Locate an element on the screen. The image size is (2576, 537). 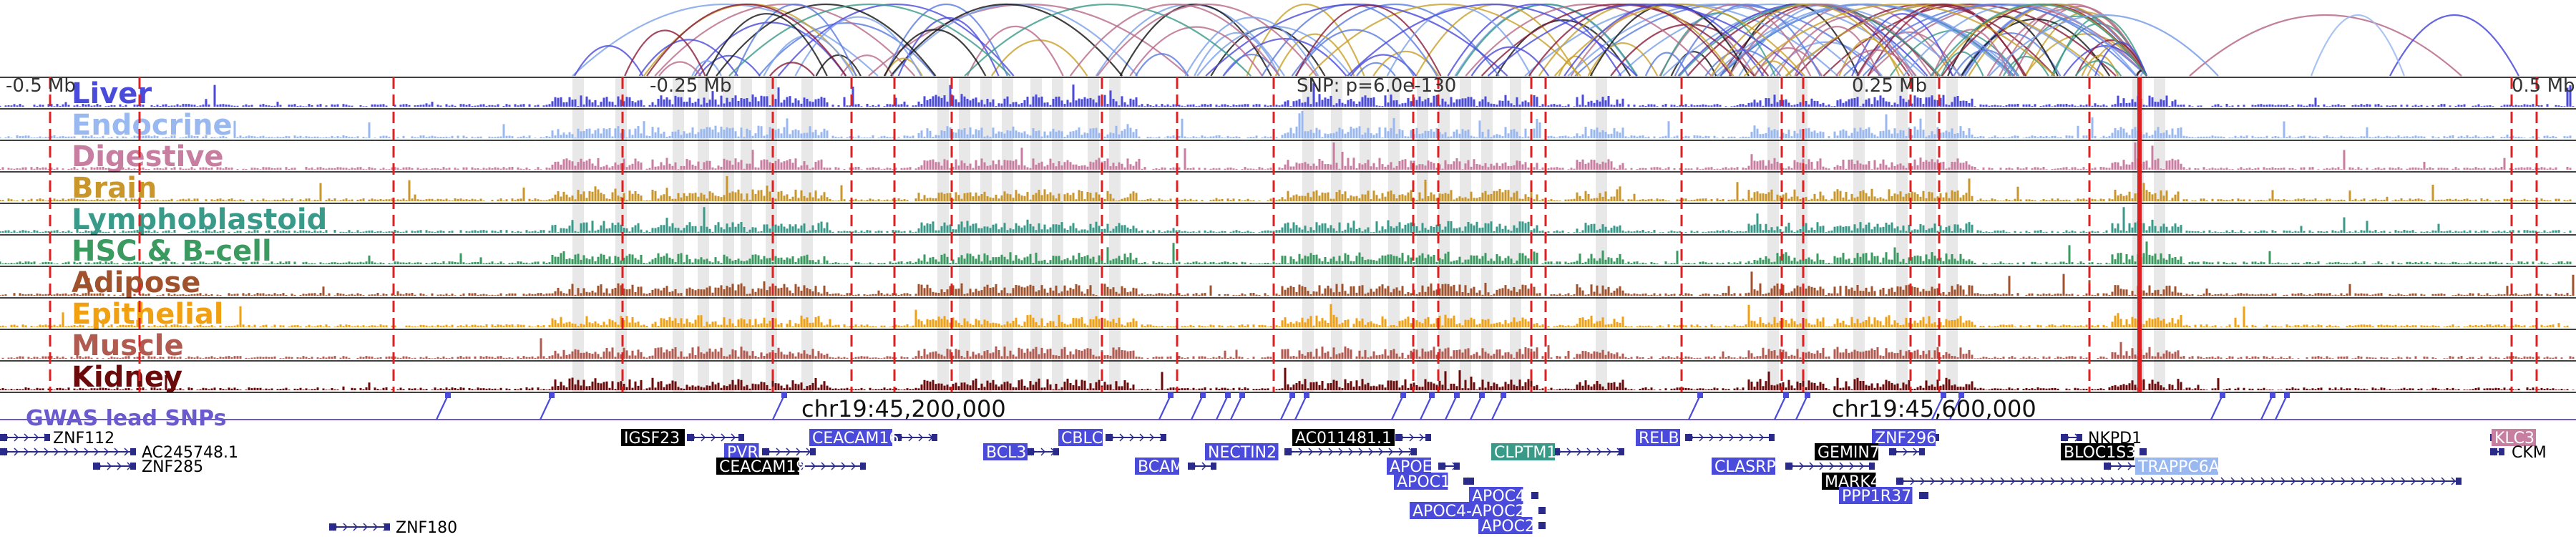
gene-apoc2: APOC2 is located at coordinates (1512, 526).